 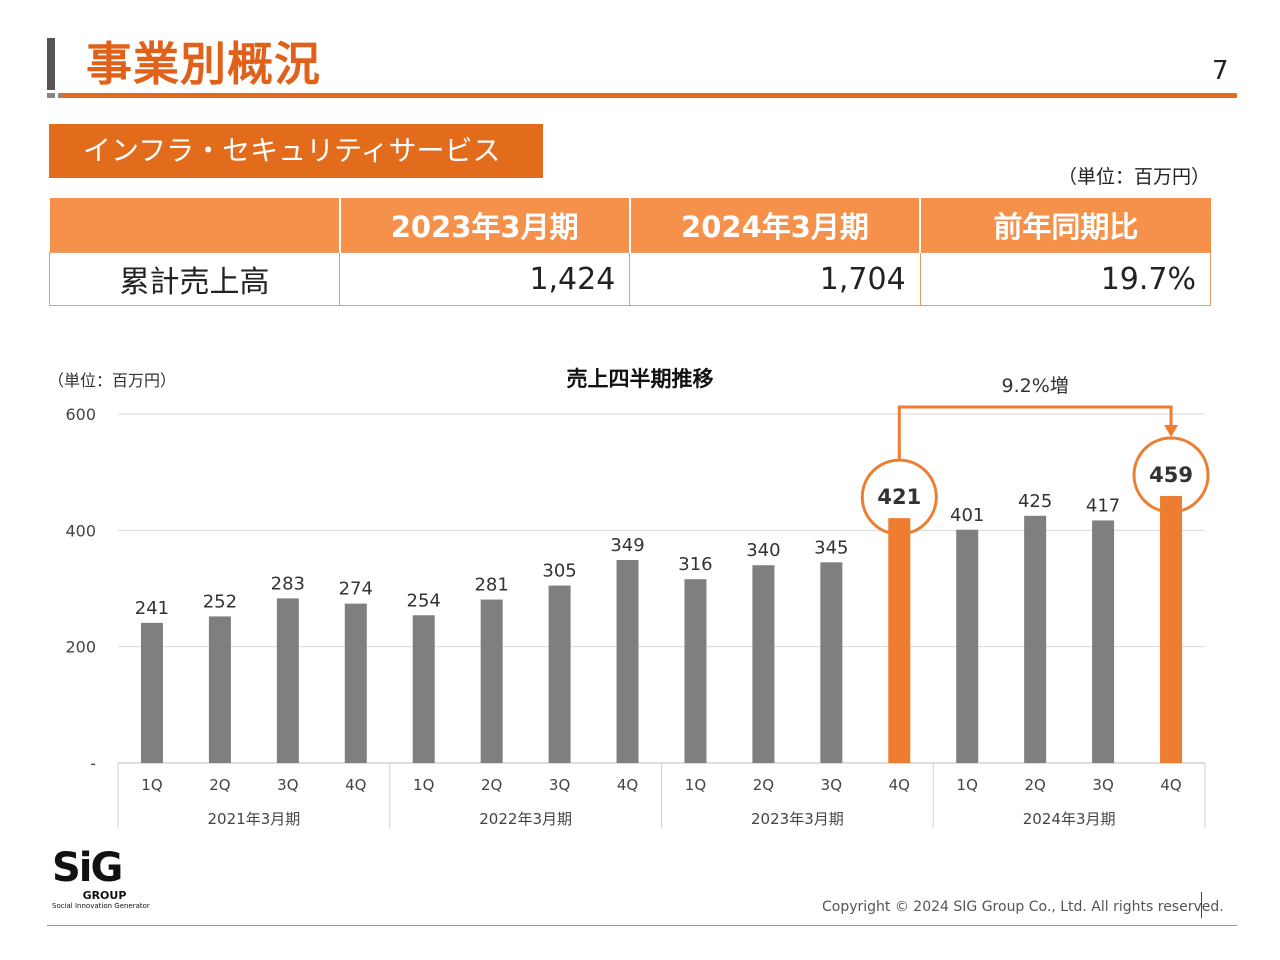 I want to click on bar-value-label-3-0: 401, so click(x=967, y=515).